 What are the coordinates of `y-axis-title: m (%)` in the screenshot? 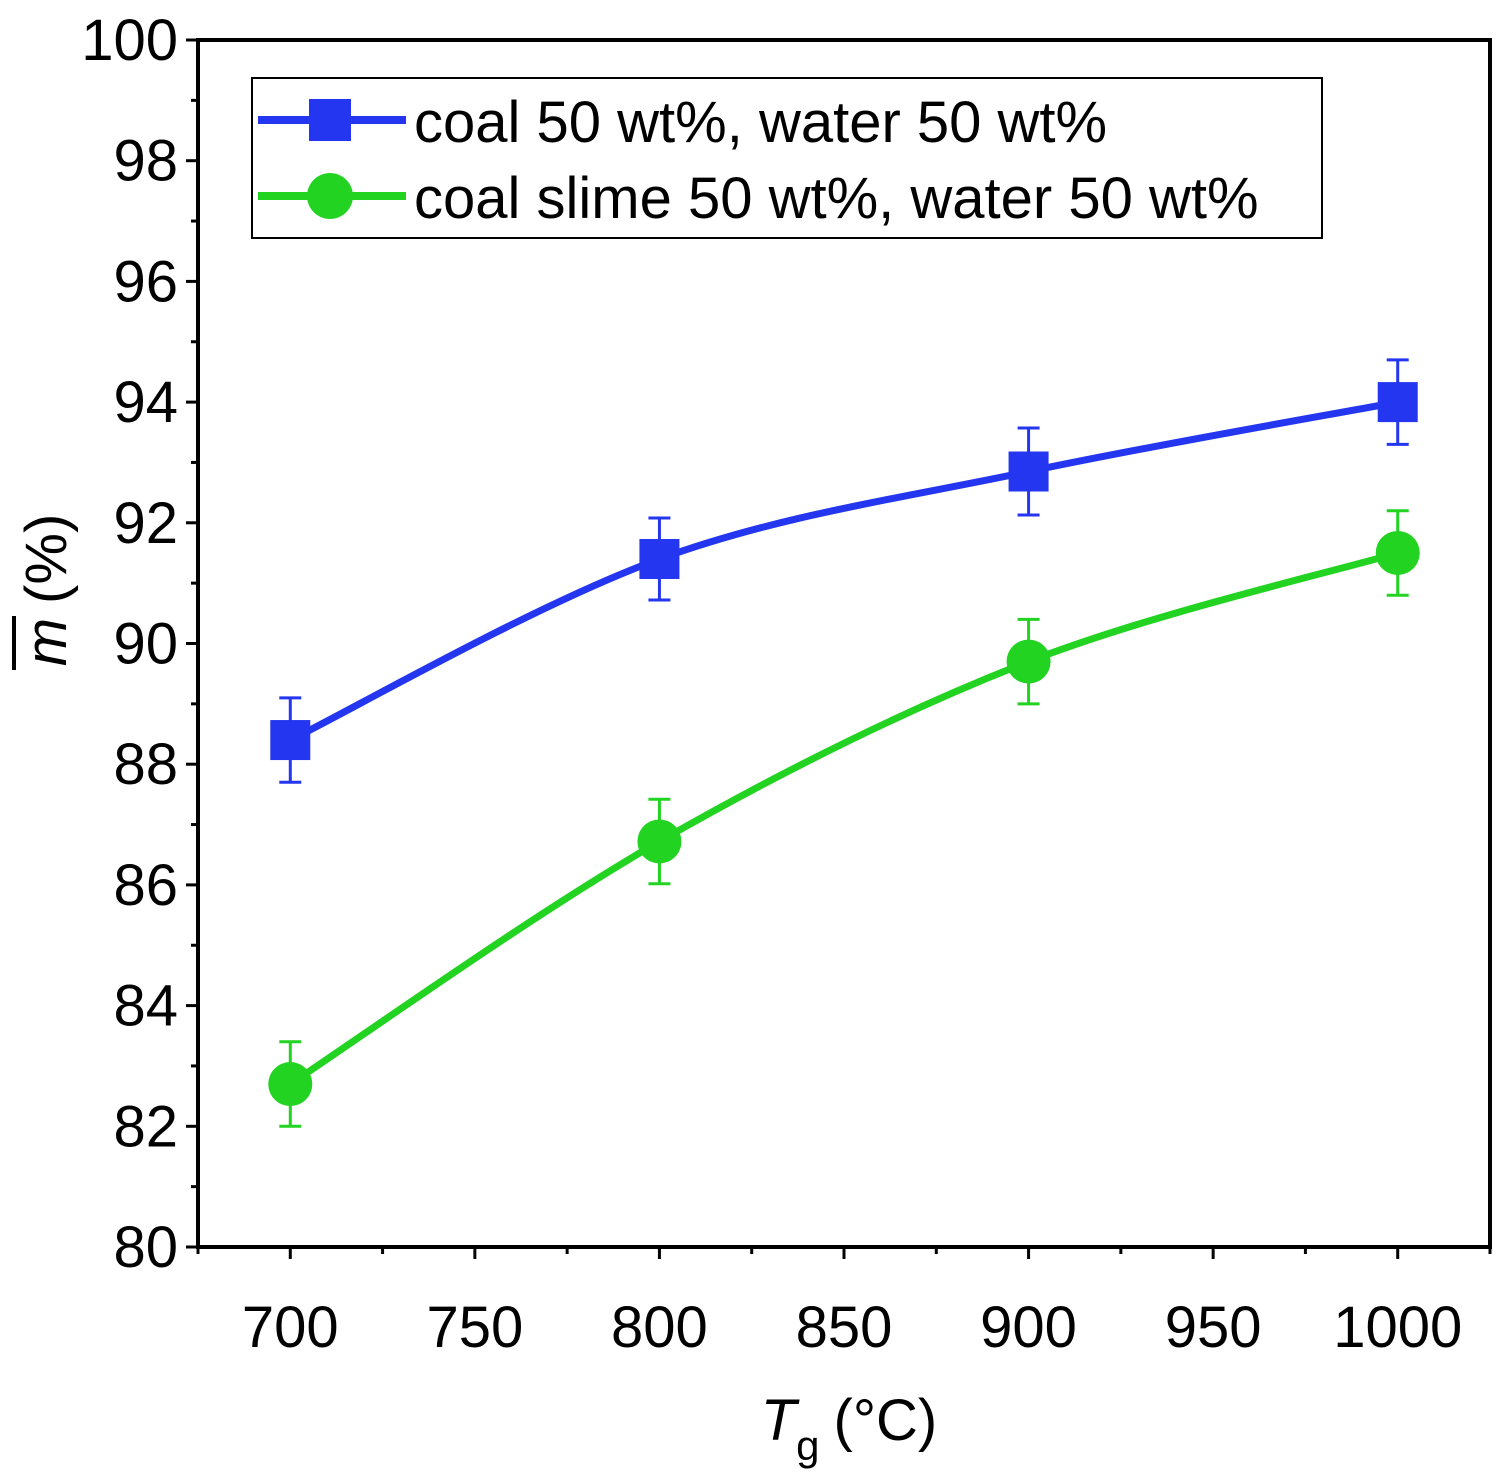 It's located at (45, 592).